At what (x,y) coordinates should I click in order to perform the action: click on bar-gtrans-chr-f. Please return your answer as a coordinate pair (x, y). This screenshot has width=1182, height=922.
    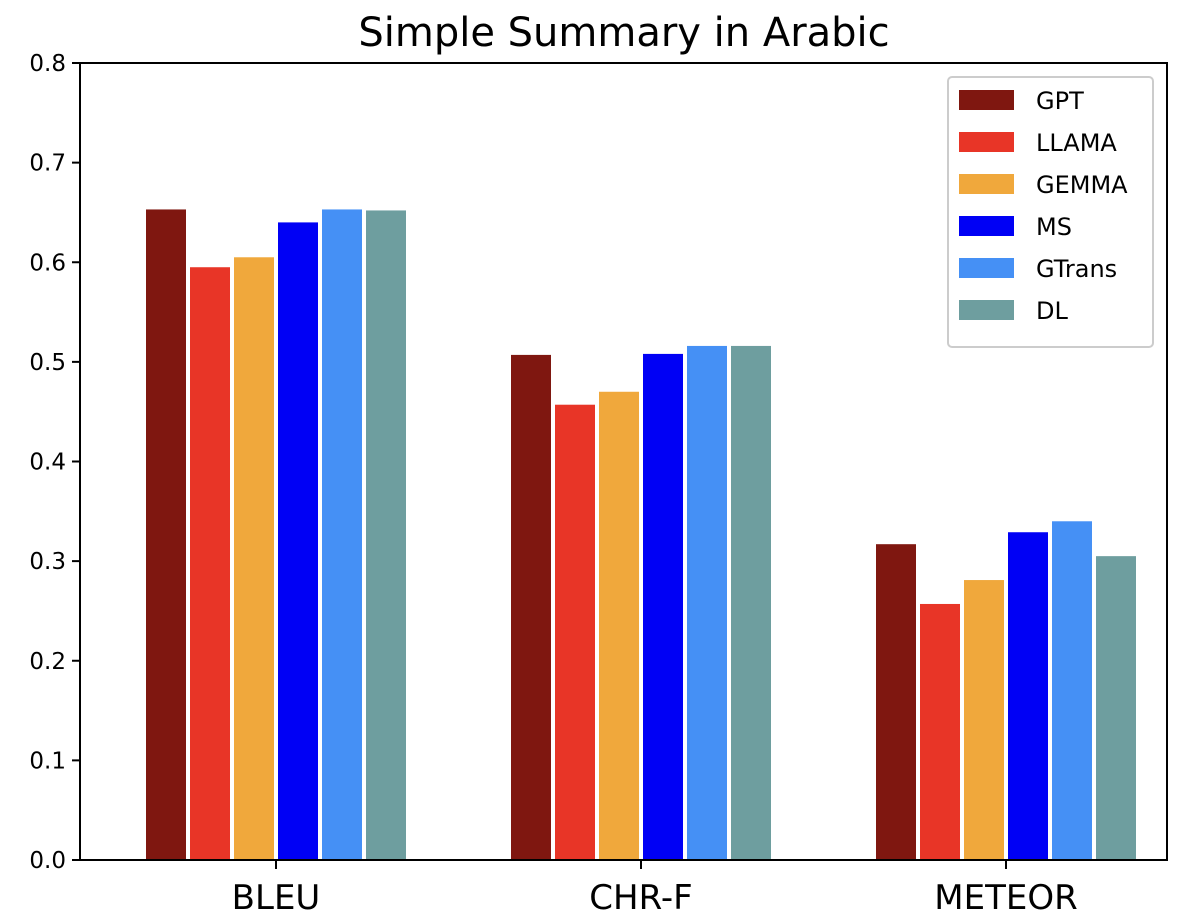
    Looking at the image, I should click on (707, 602).